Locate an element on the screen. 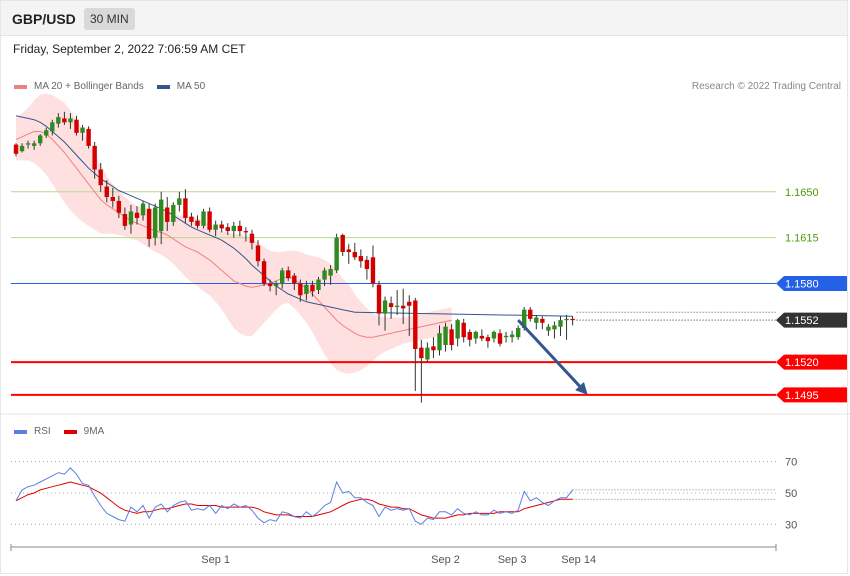 The width and height of the screenshot is (850, 576). chart-timestamp: Friday, September 2, 2022 7:06:59 AM CET is located at coordinates (129, 49).